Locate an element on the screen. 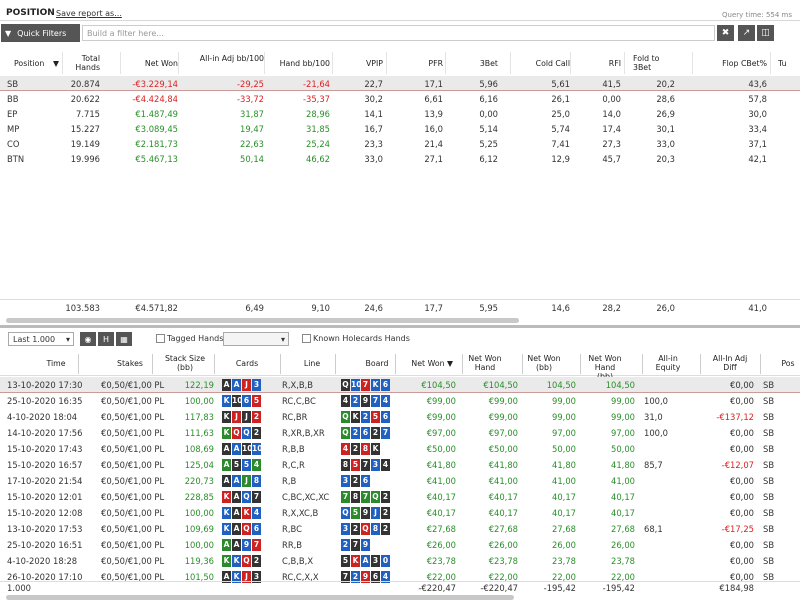 Image resolution: width=800 pixels, height=604 pixels. hands-col-header: All-In Adj Diff is located at coordinates (730, 363).